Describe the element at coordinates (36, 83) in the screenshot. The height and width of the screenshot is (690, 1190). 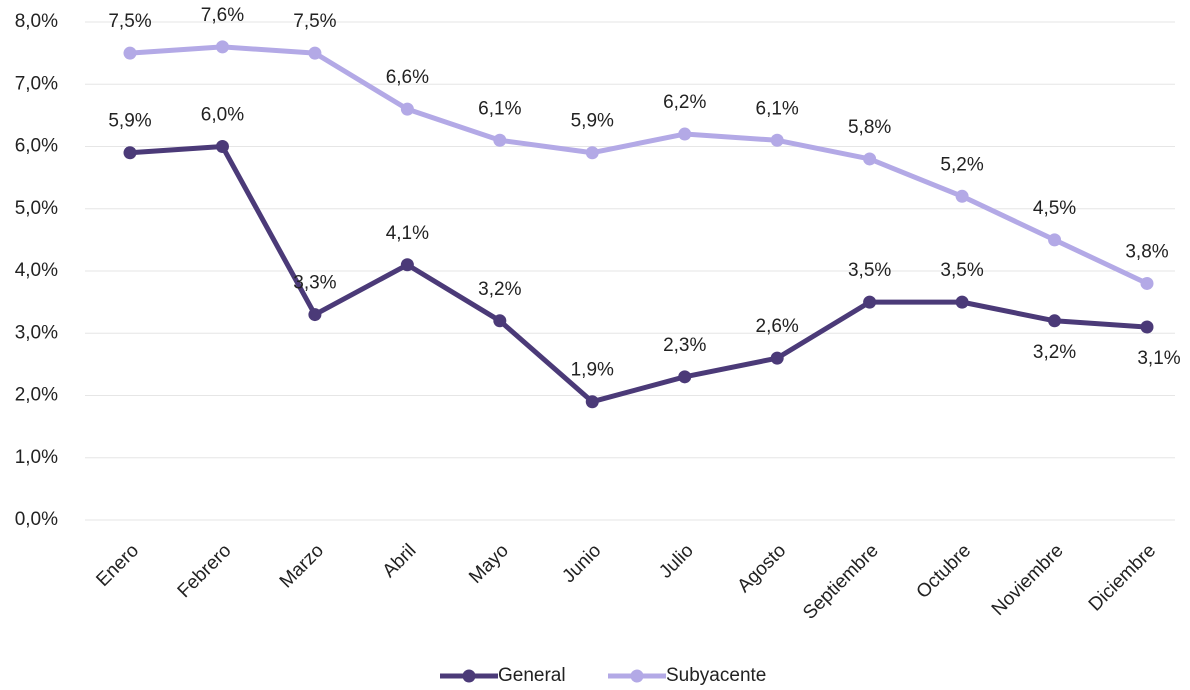
I see `y-tick-label: 7,0%` at that location.